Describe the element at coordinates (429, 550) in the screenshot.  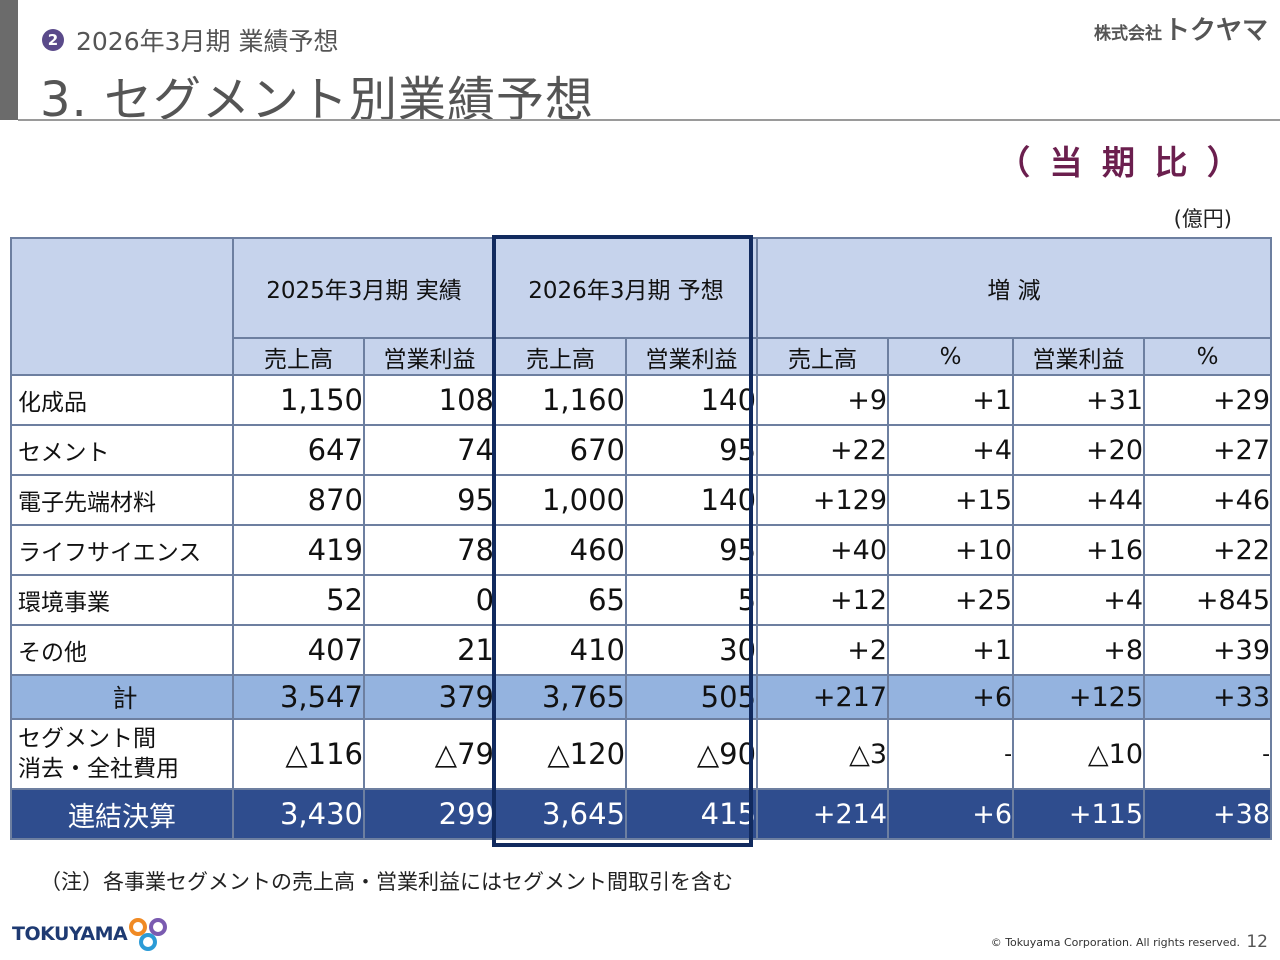
I see `value-cell: 78` at that location.